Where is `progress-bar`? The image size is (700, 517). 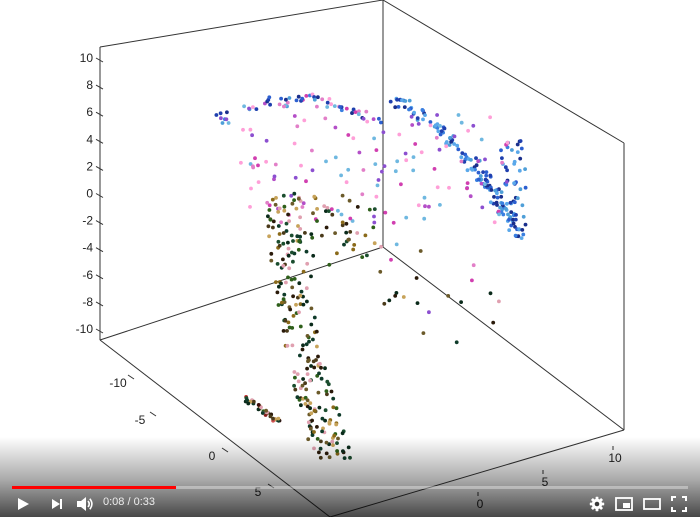 progress-bar is located at coordinates (350, 487).